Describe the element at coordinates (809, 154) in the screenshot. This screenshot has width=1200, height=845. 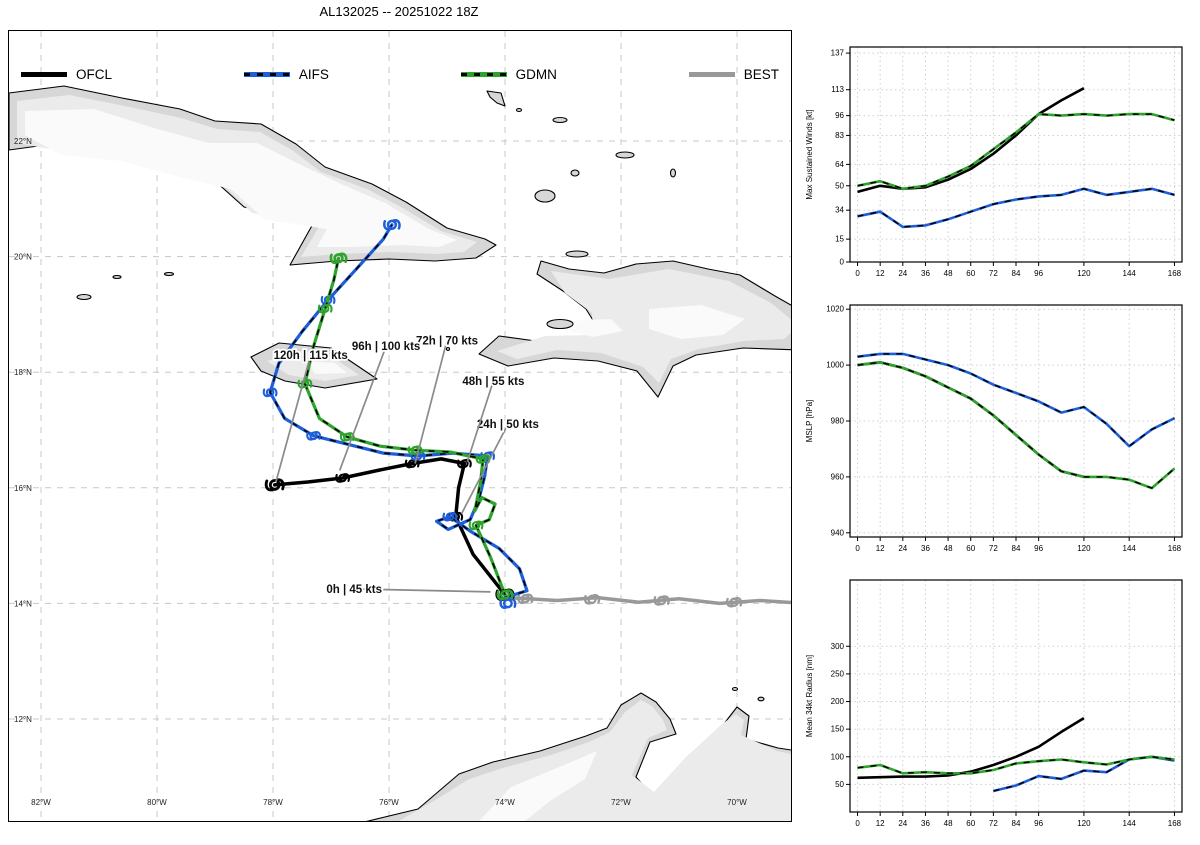
I see `y-axis-label: Max Sustained Winds [kt]` at that location.